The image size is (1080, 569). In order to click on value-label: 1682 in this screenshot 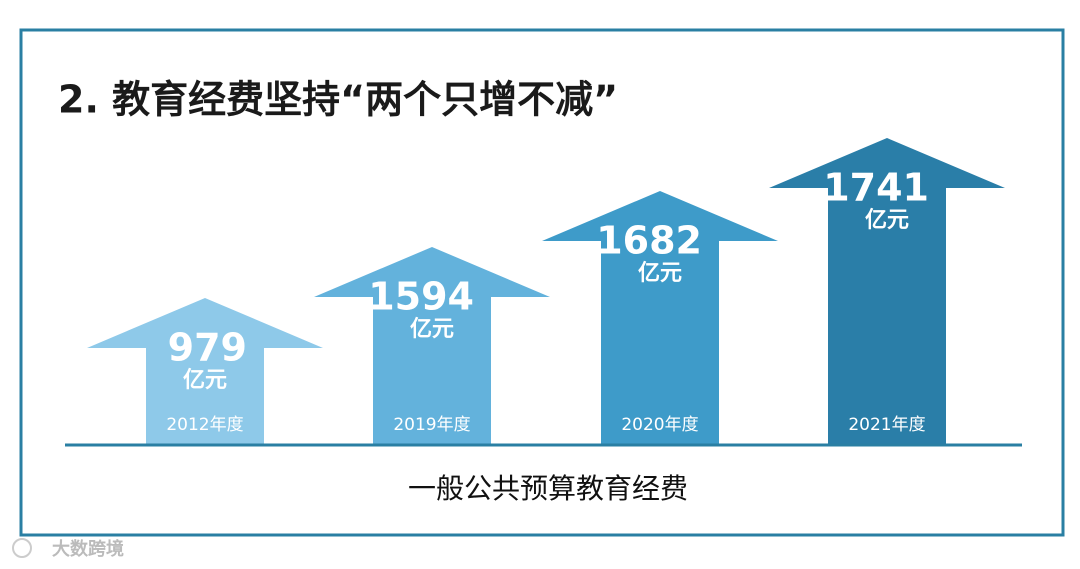, I will do `click(649, 241)`.